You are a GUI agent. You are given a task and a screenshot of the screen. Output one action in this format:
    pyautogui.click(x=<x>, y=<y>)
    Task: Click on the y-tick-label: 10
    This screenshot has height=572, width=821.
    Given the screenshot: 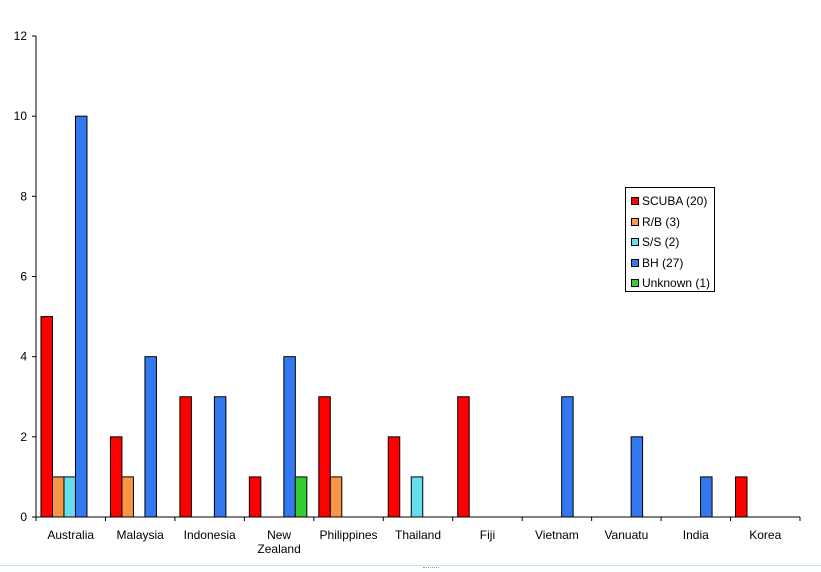 What is the action you would take?
    pyautogui.click(x=21, y=116)
    